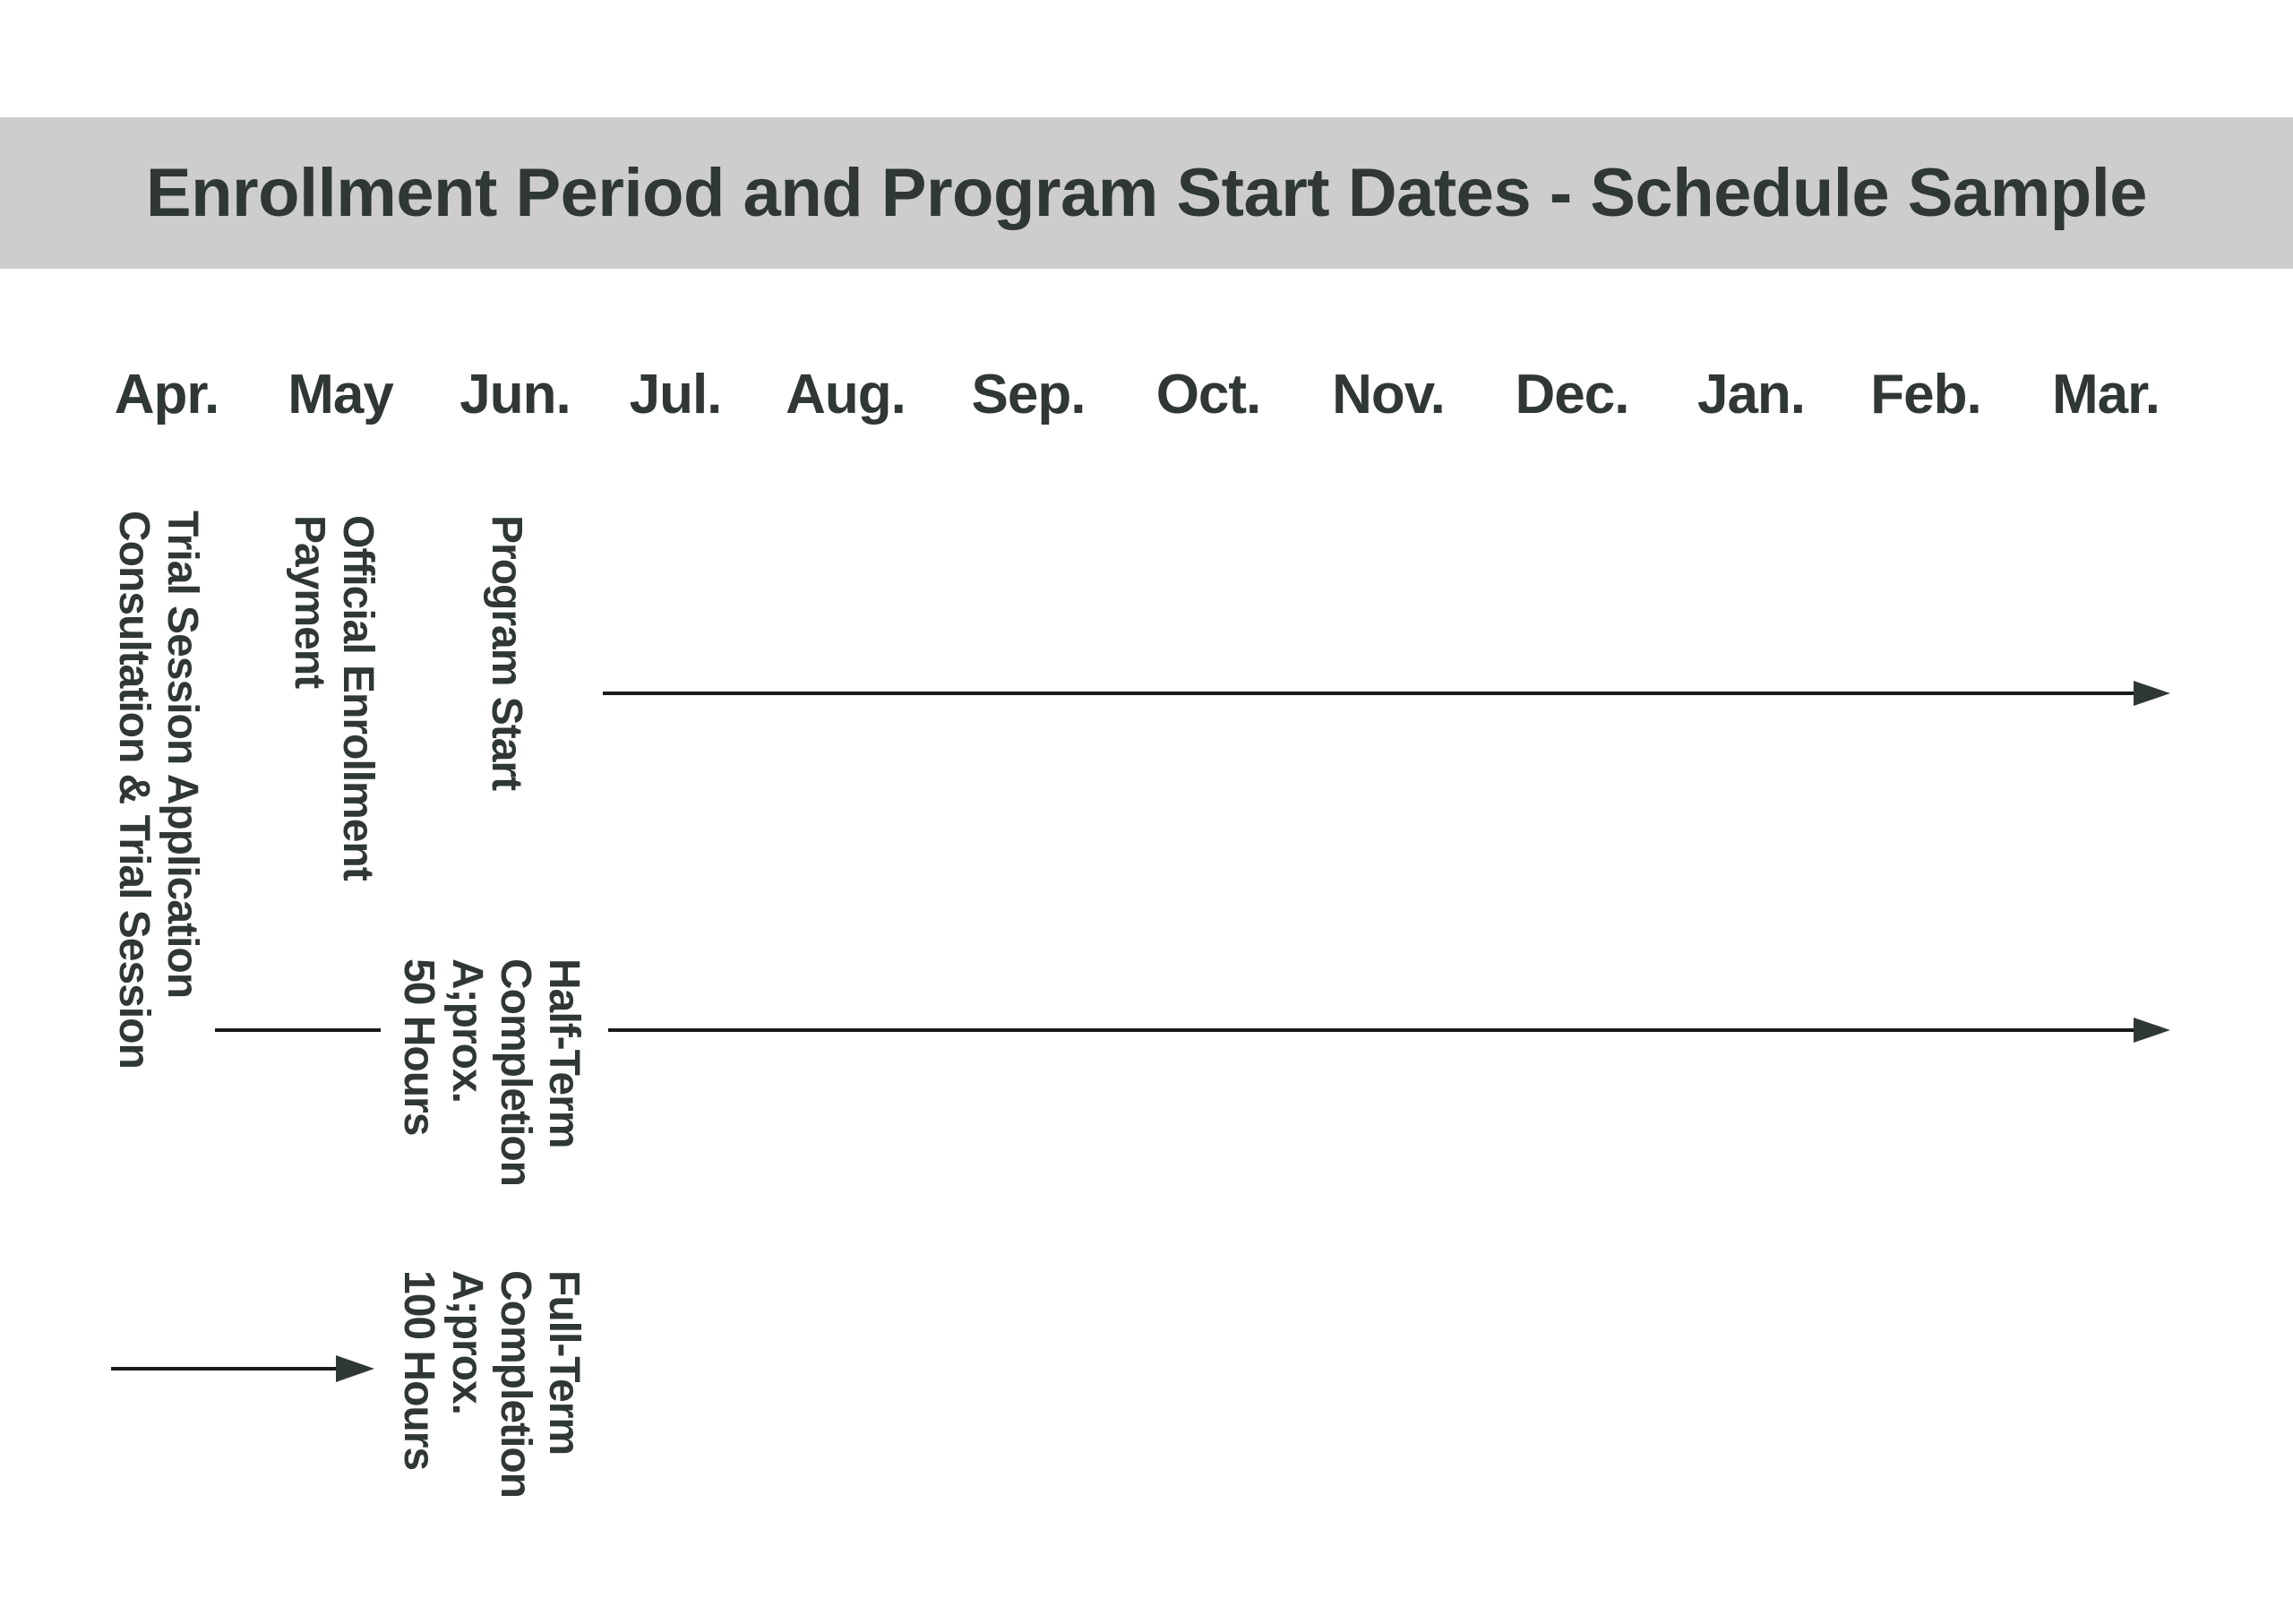  I want to click on title-band, so click(1146, 193).